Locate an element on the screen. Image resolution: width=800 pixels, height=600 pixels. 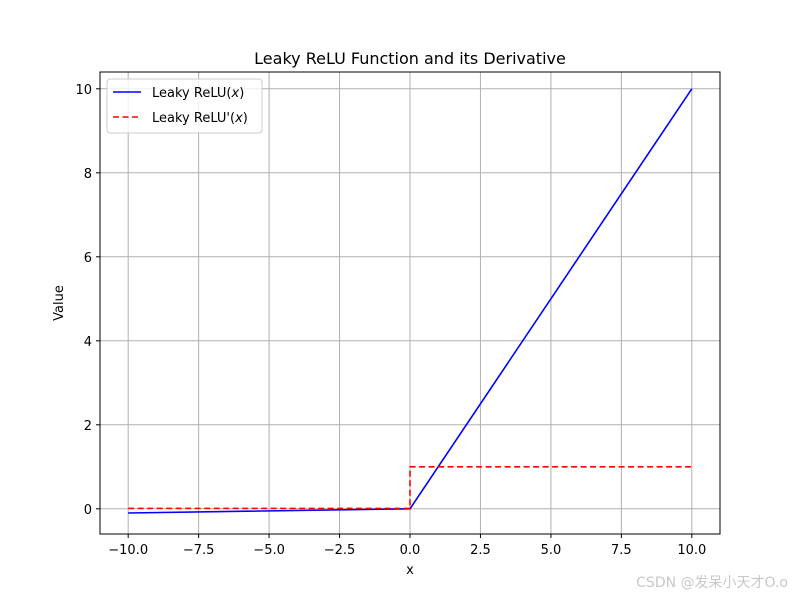
y-tick-label: 0 is located at coordinates (88, 510).